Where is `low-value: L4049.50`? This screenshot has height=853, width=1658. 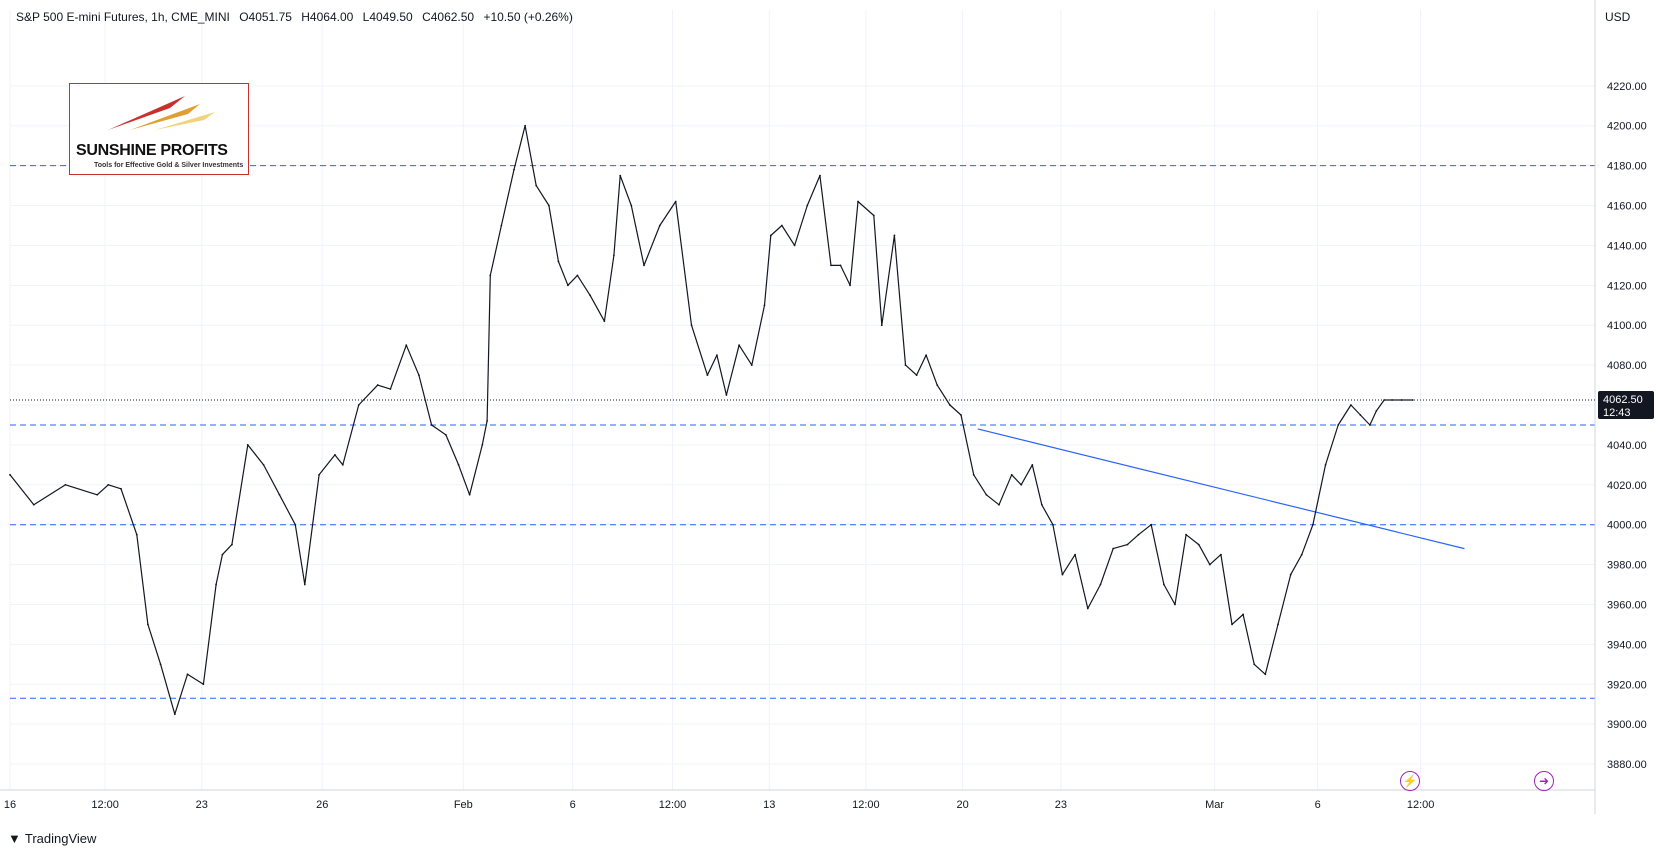
low-value: L4049.50 is located at coordinates (387, 17).